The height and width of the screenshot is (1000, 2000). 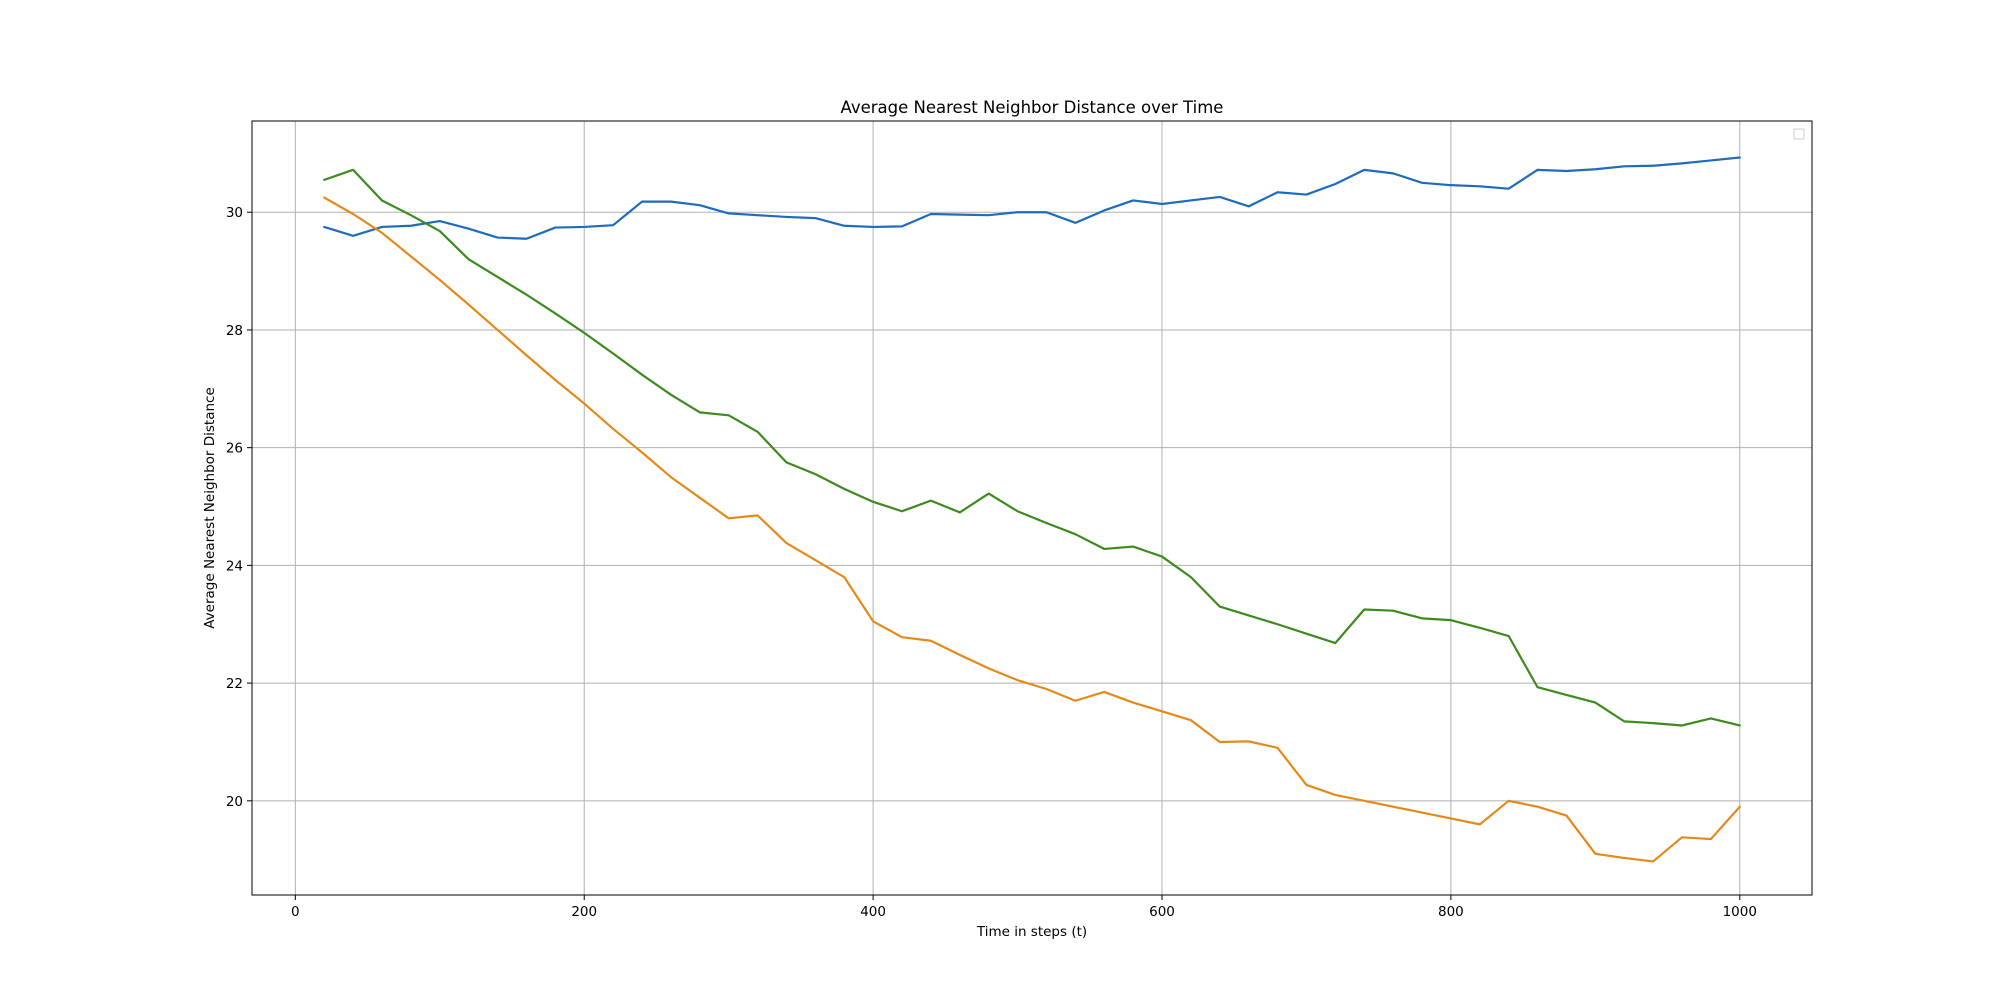 What do you see at coordinates (234, 213) in the screenshot?
I see `y-tick-label: 30` at bounding box center [234, 213].